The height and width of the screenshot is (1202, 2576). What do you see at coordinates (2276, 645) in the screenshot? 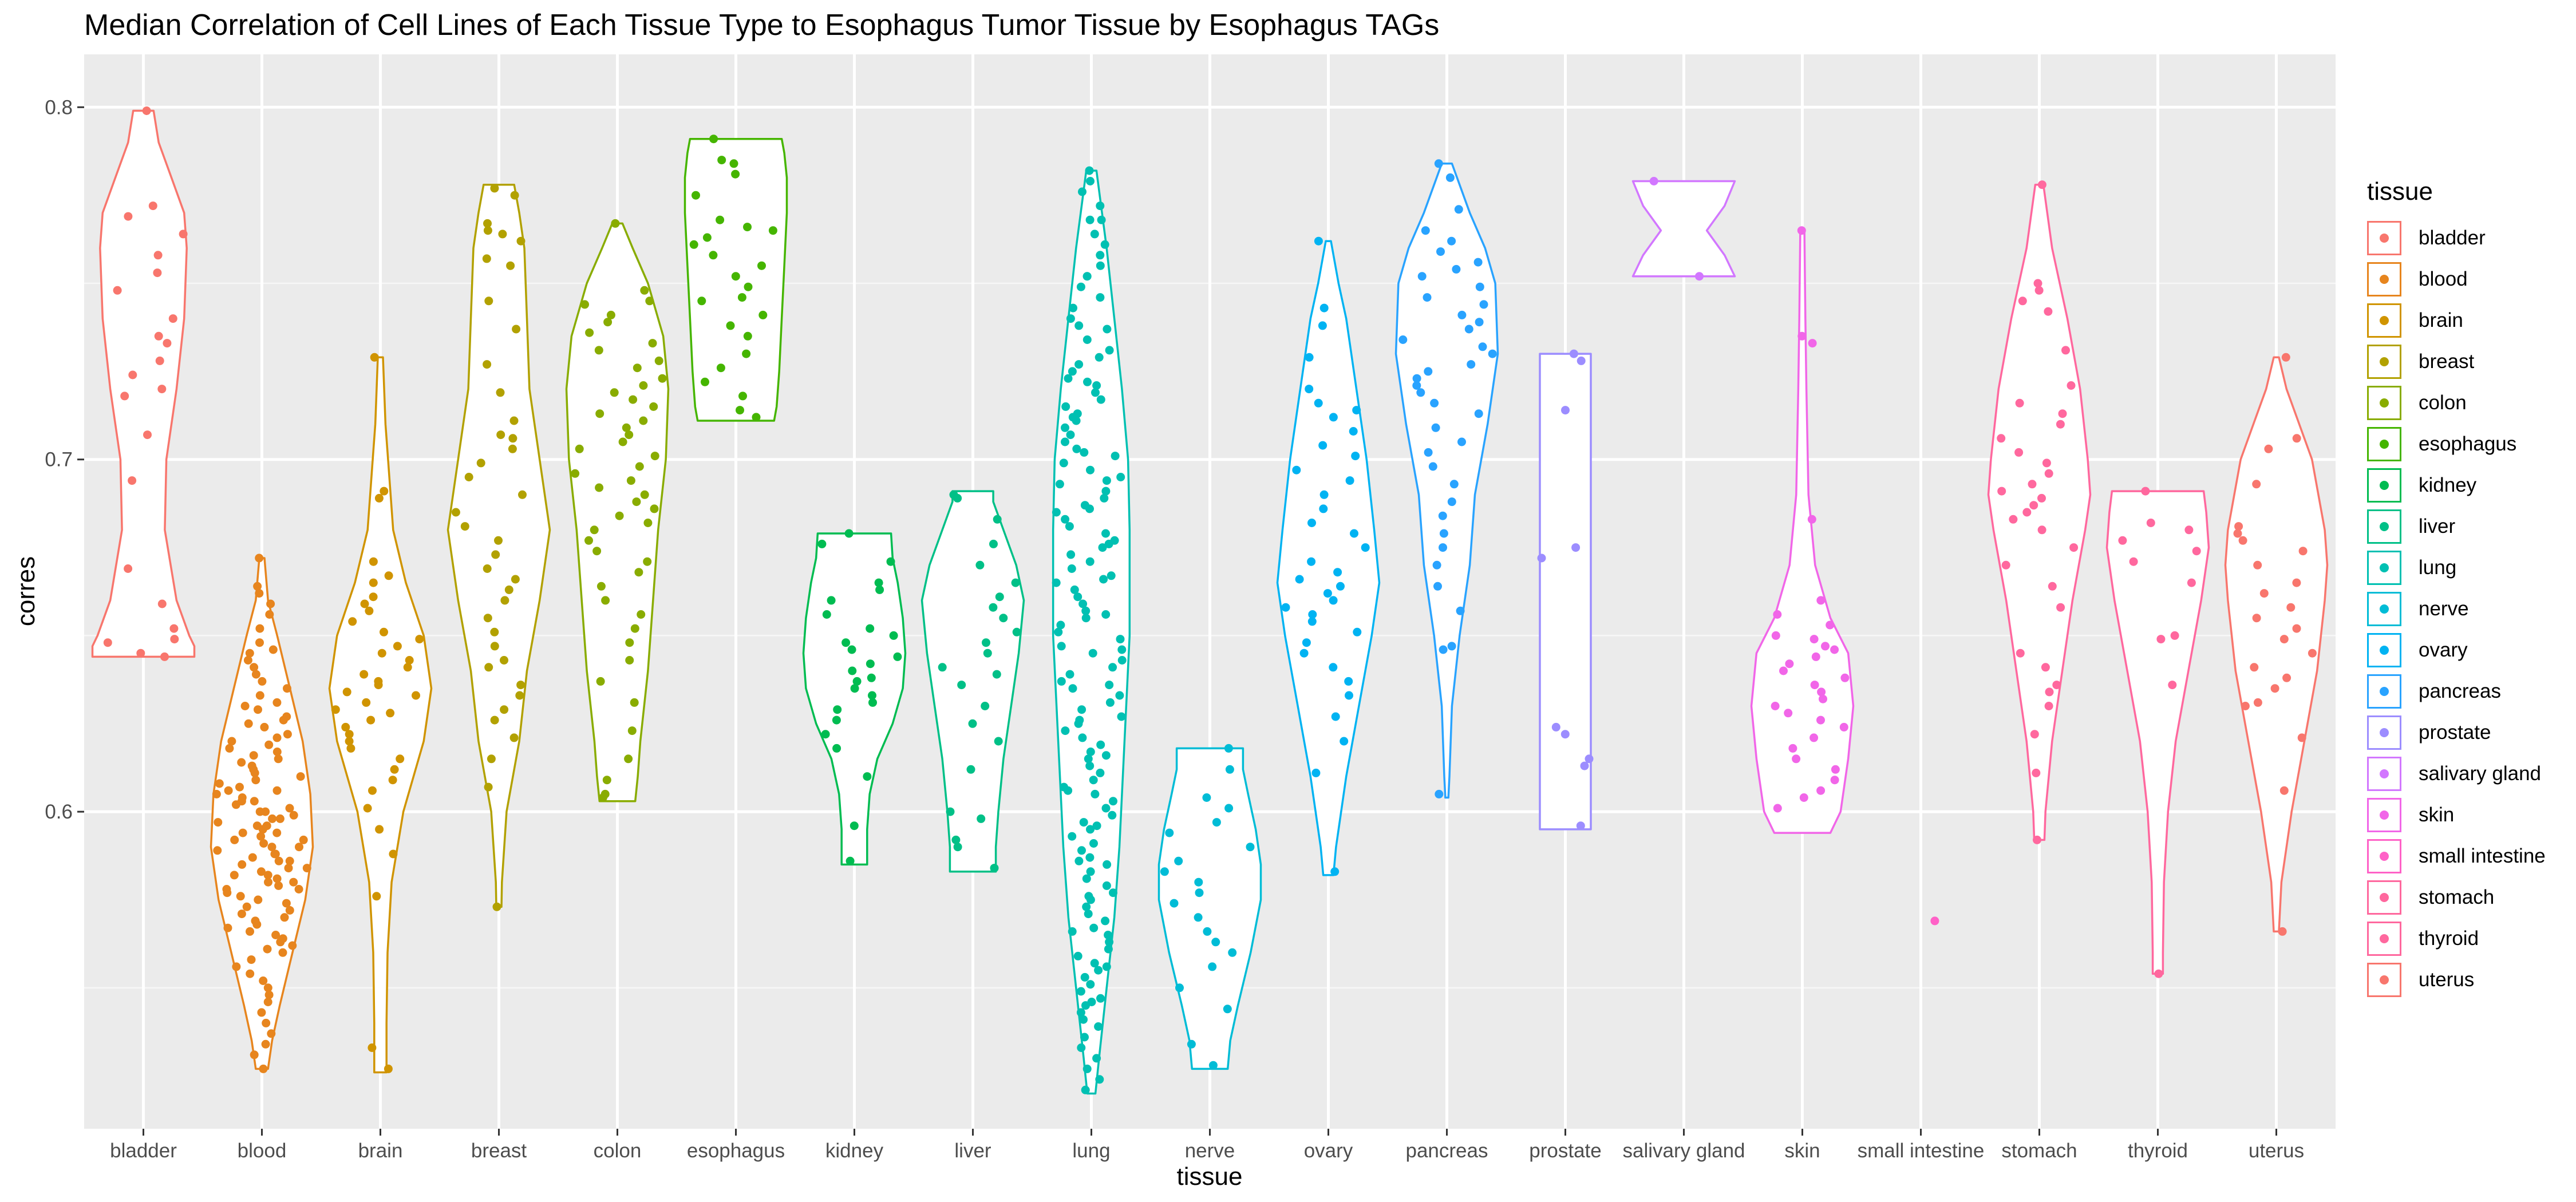
I see `violin-uterus` at bounding box center [2276, 645].